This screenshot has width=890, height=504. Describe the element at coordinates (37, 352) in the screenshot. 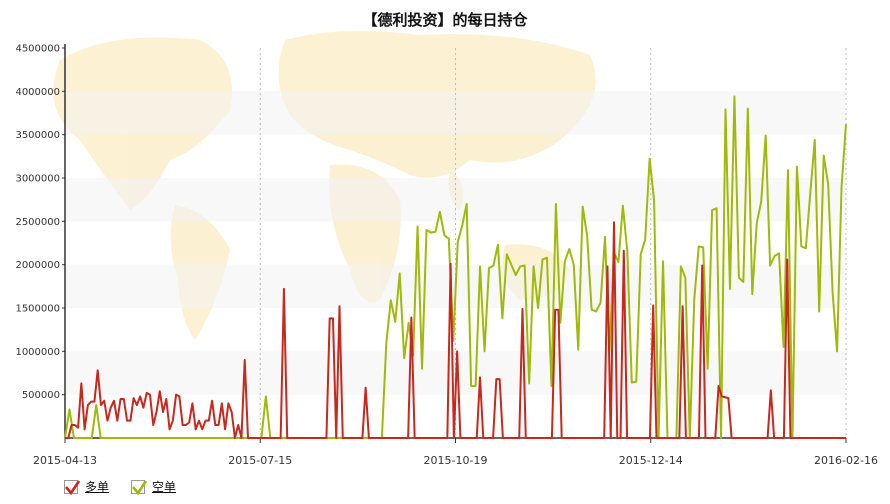

I see `y-tick-label: 1000000` at that location.